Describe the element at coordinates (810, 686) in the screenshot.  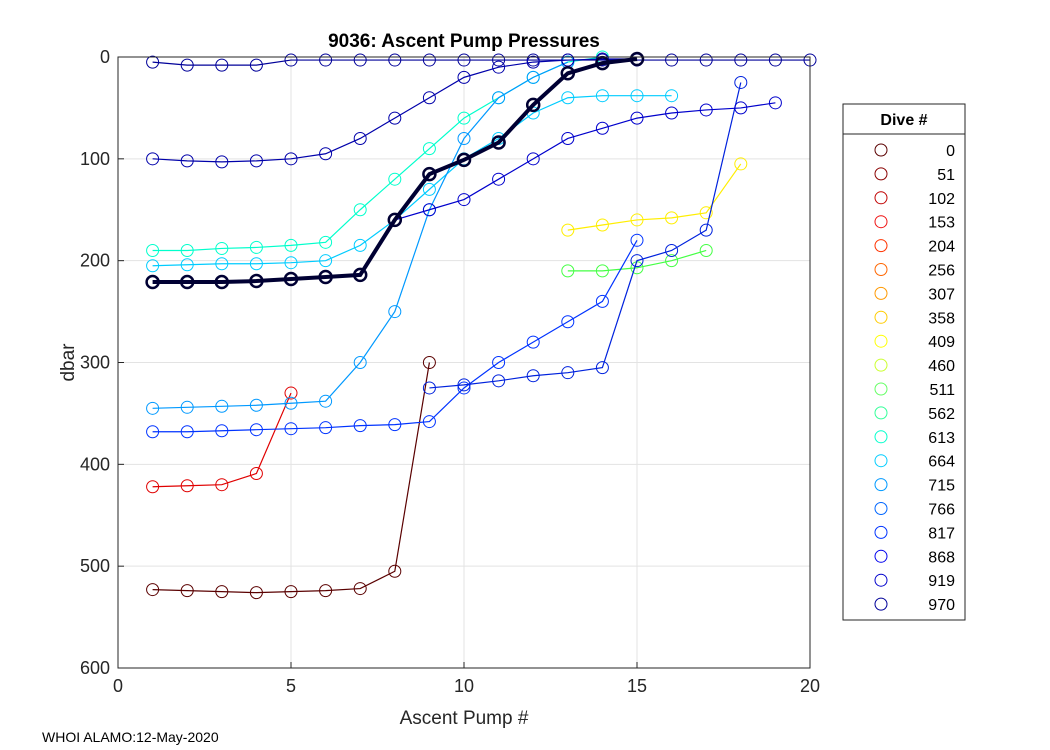
I see `x-tick-label: 20` at that location.